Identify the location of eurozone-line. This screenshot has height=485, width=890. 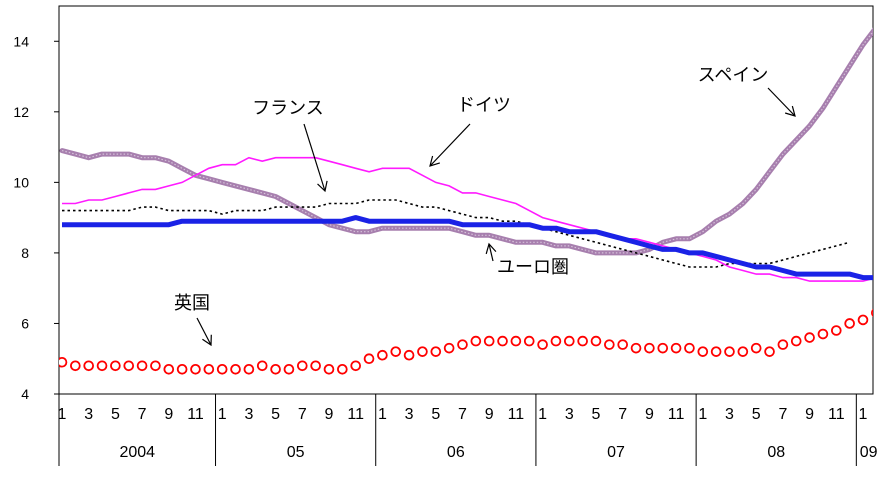
(467, 248).